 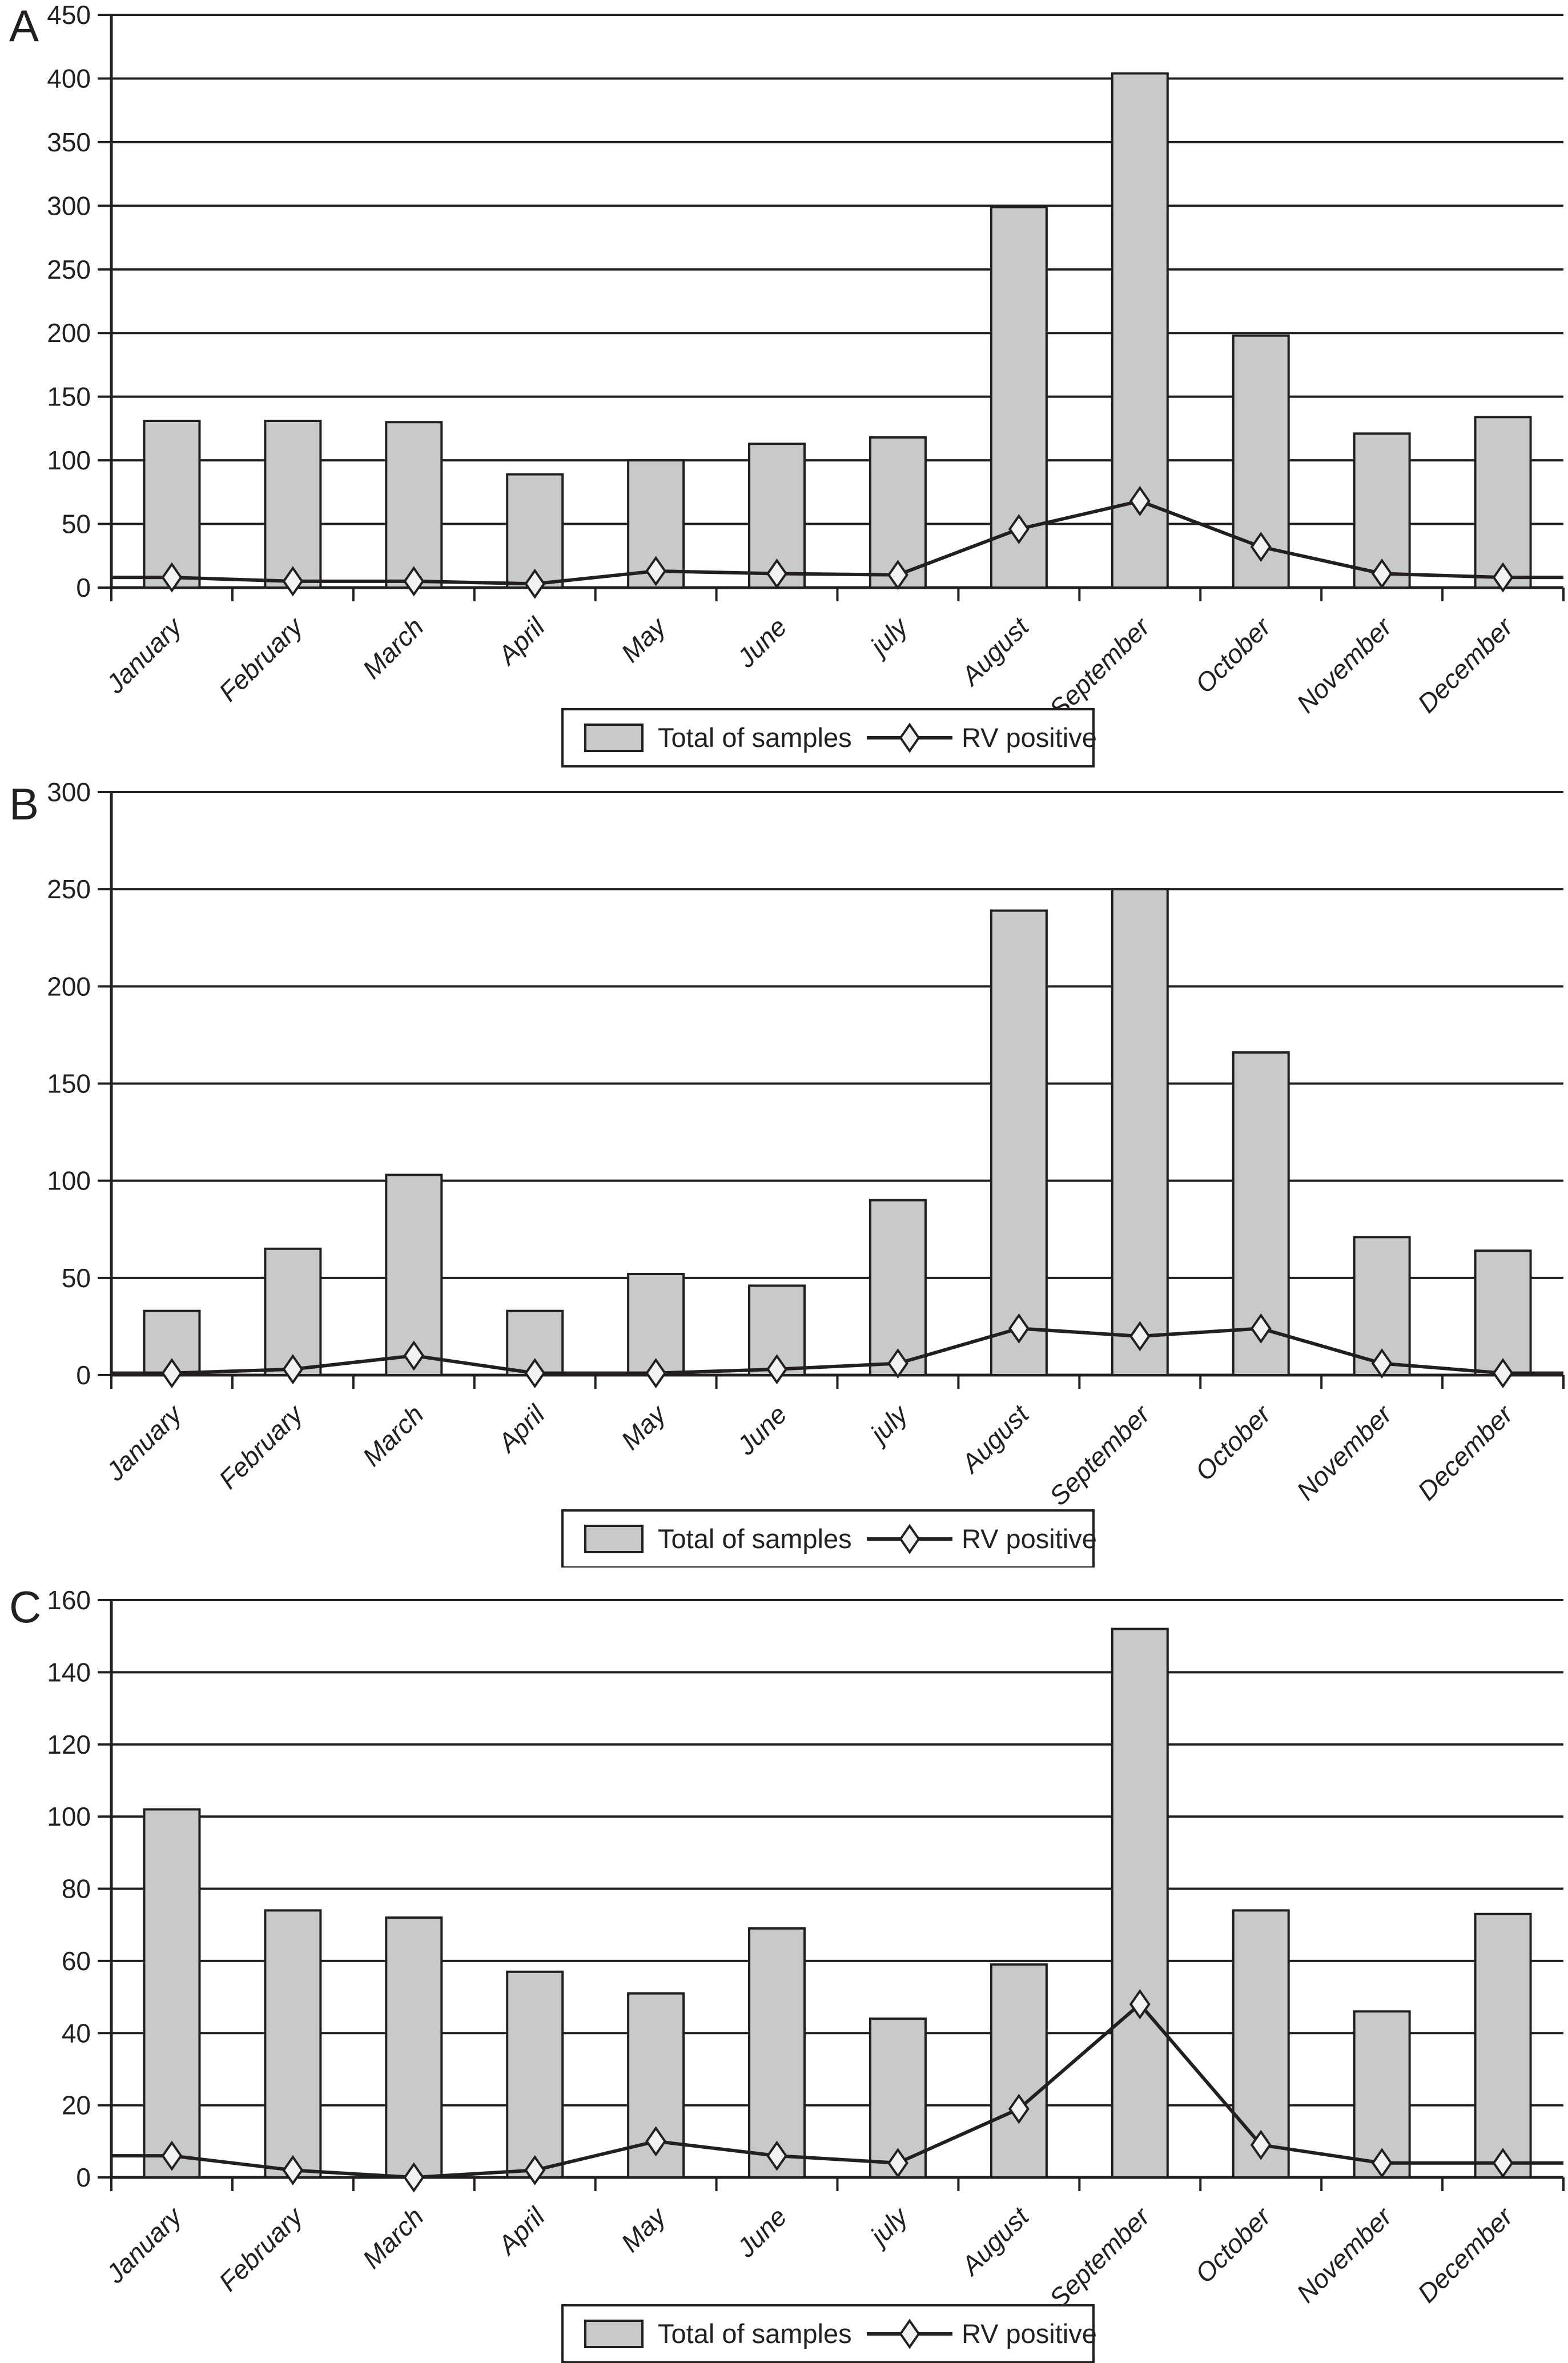 I want to click on bar-april, so click(x=535, y=2074).